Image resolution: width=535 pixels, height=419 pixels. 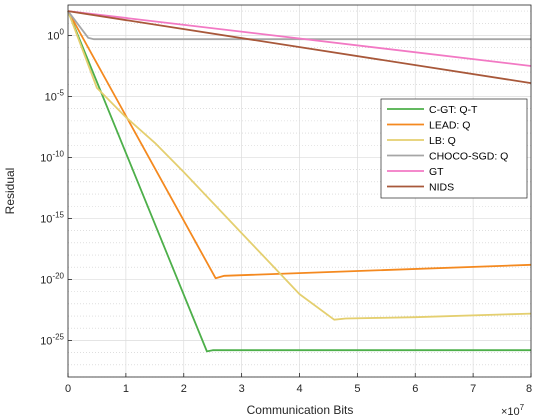 What do you see at coordinates (58, 336) in the screenshot?
I see `y-tick-exp: -25` at bounding box center [58, 336].